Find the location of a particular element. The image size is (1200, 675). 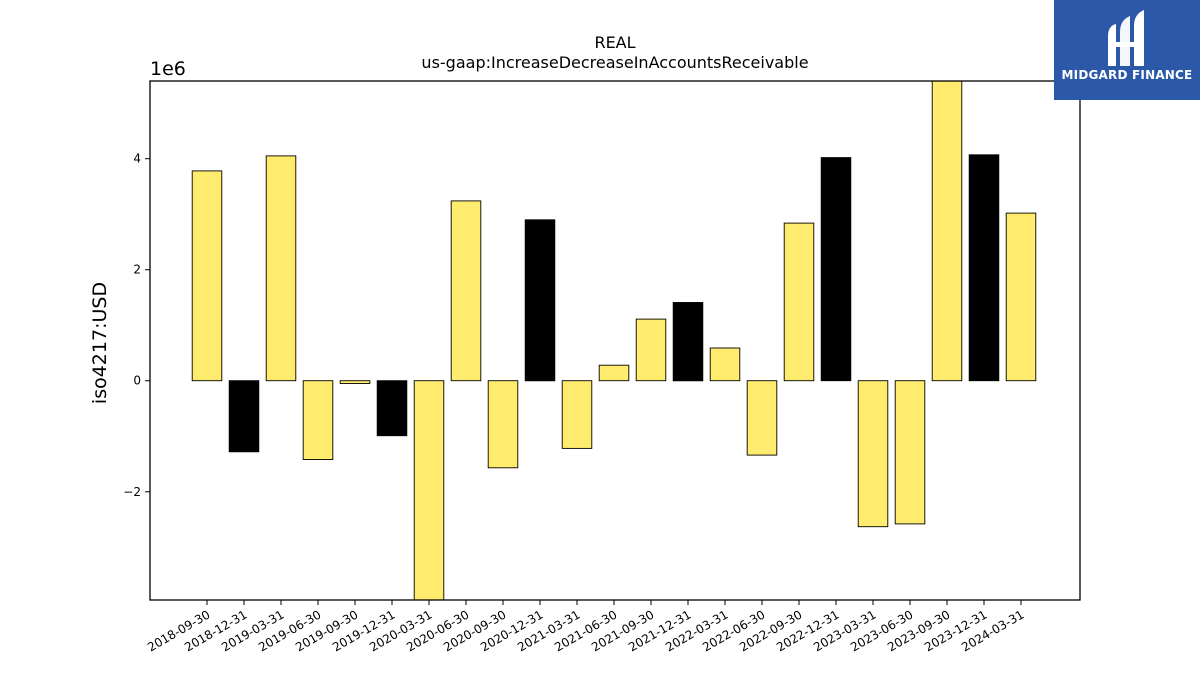

y-tick-label: 2 is located at coordinates (137, 270).